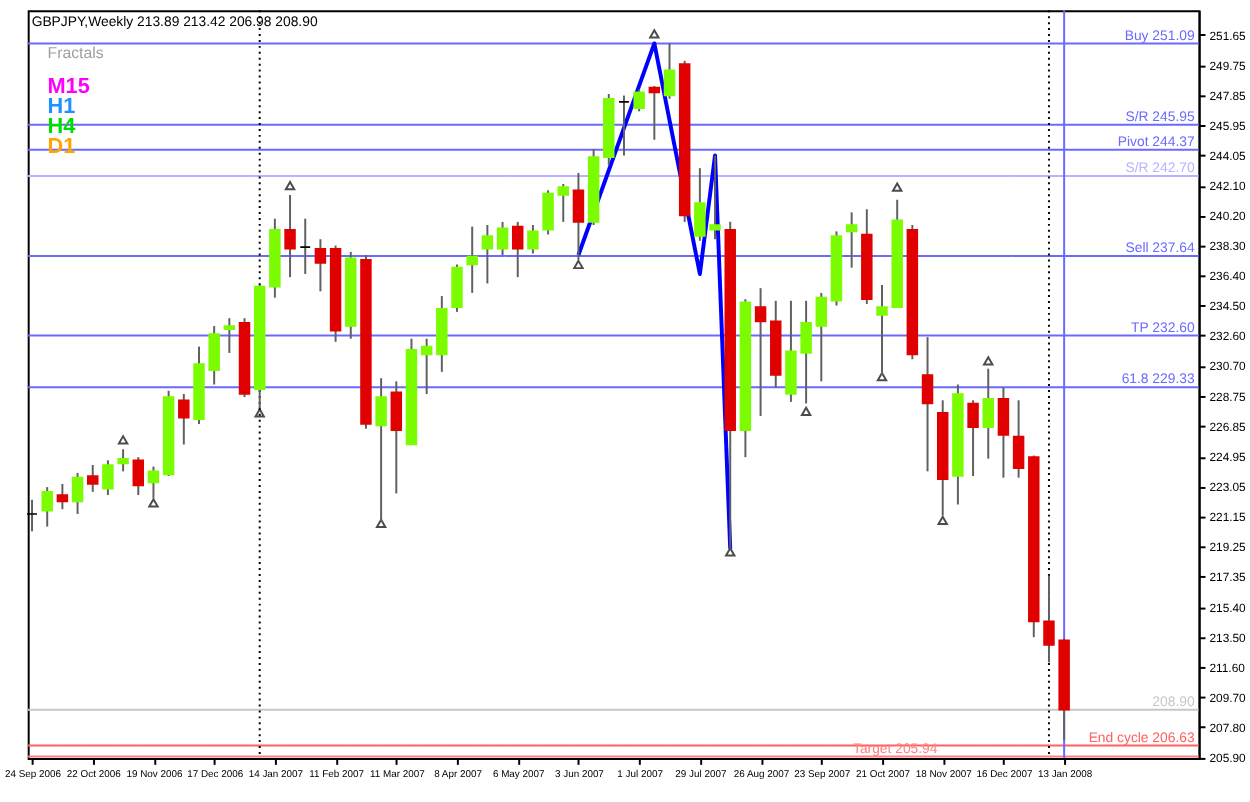  What do you see at coordinates (68, 87) in the screenshot?
I see `annotation: M15` at bounding box center [68, 87].